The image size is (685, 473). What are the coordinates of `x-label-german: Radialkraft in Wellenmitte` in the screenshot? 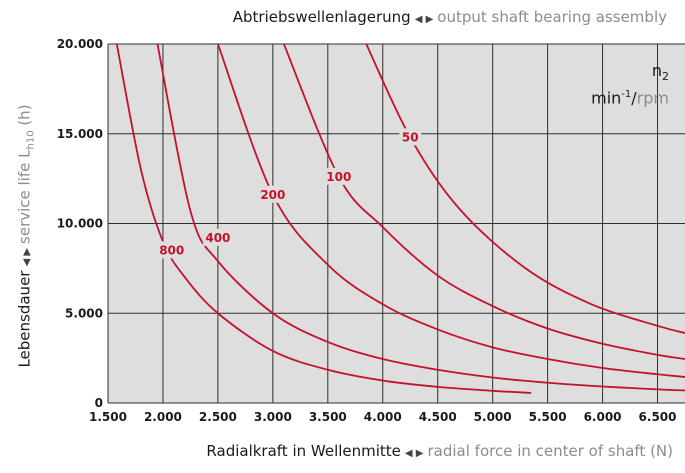 It's located at (303, 451).